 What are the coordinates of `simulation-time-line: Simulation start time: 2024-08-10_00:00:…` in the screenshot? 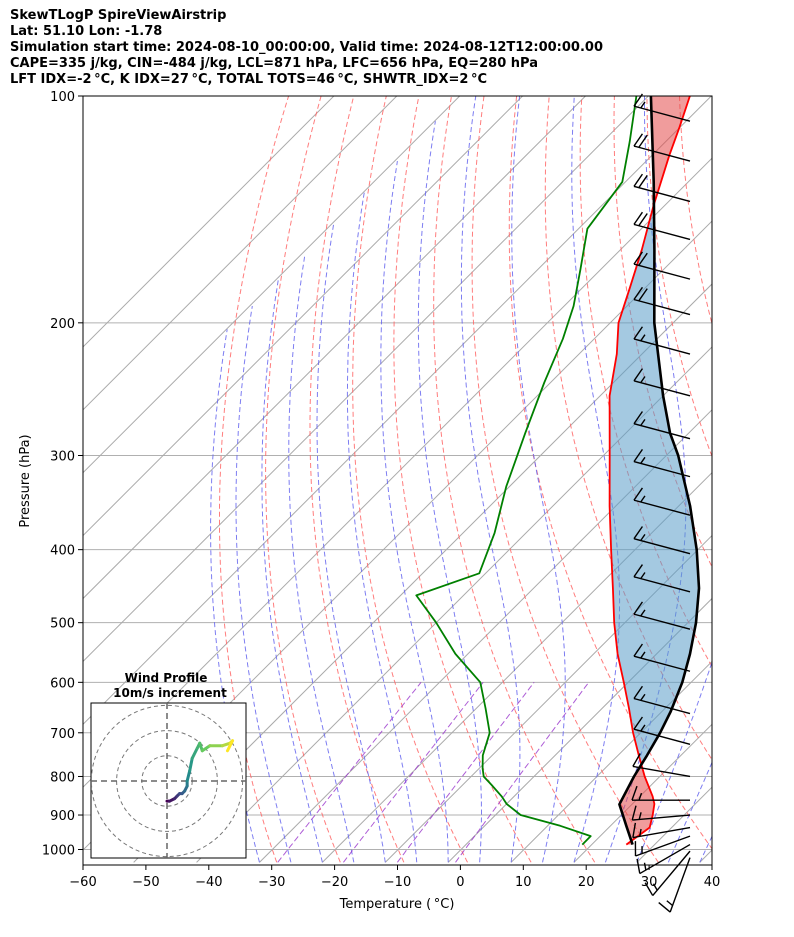 It's located at (306, 47).